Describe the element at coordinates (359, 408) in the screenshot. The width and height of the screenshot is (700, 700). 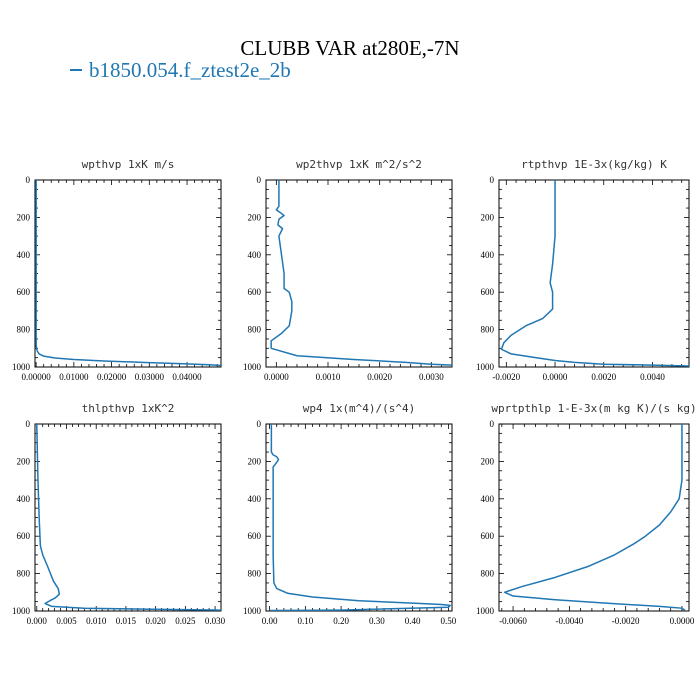
I see `subplot-title: wp4 1x(m^4)/(s^4)` at that location.